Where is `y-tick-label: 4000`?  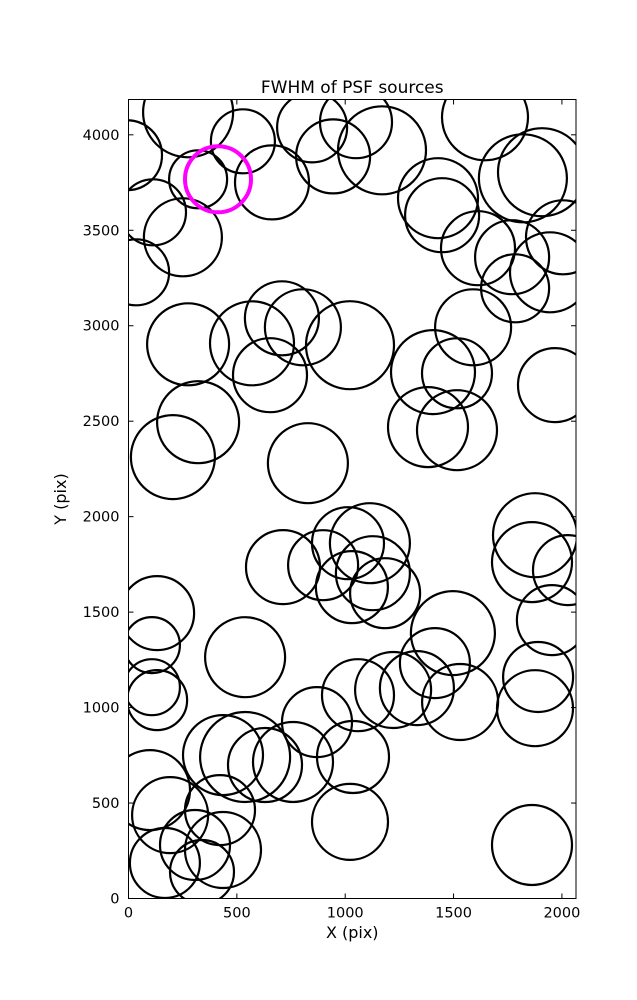 y-tick-label: 4000 is located at coordinates (101, 136).